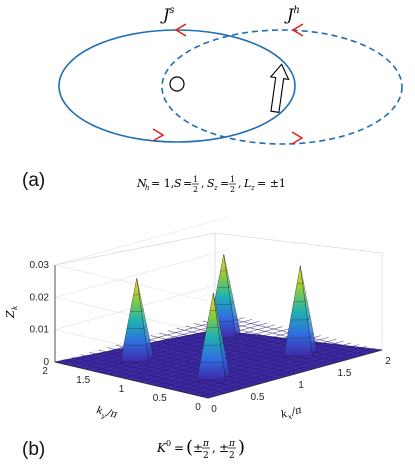 This screenshot has height=470, width=415. I want to click on ky-ticks: 0 0.5 1 1.5 2, so click(121, 389).